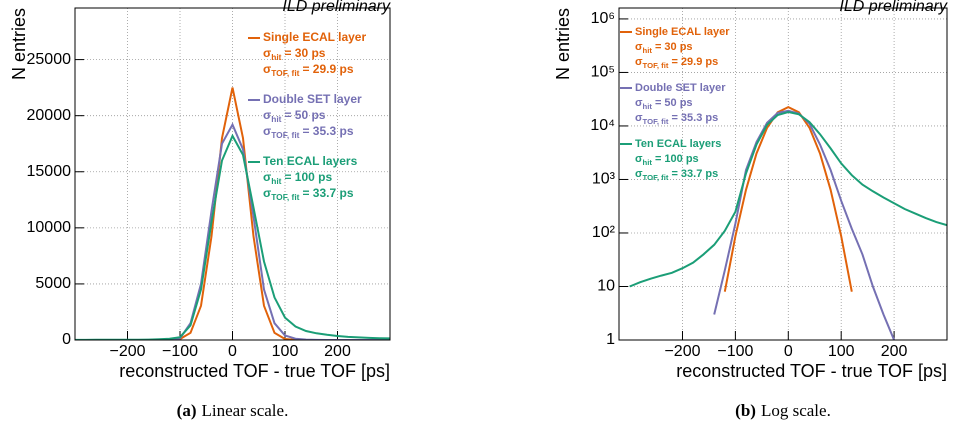  I want to click on y-tick-label: 5000, so click(53, 283).